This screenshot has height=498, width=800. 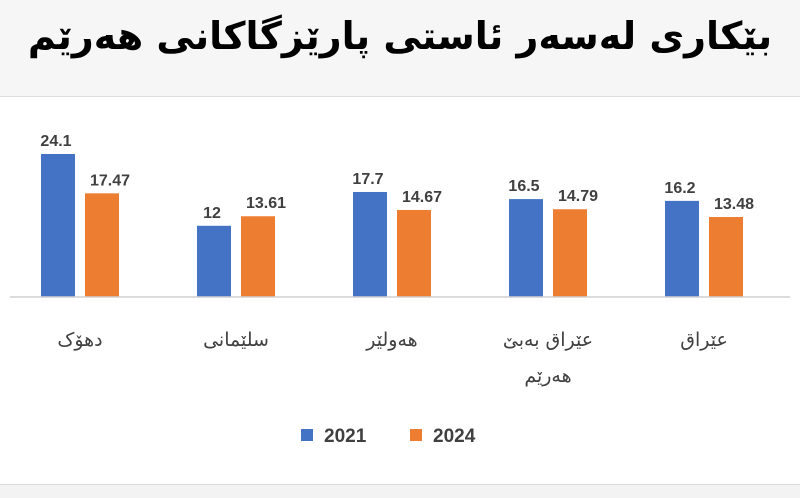 I want to click on value-label-2021-1: 12, so click(x=212, y=213).